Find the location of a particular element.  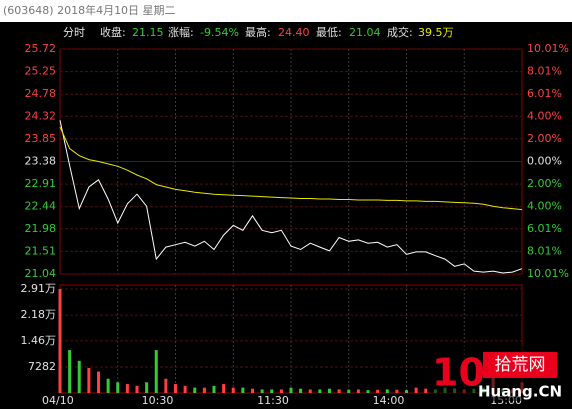

y-tick-label: 25.25 is located at coordinates (41, 71).